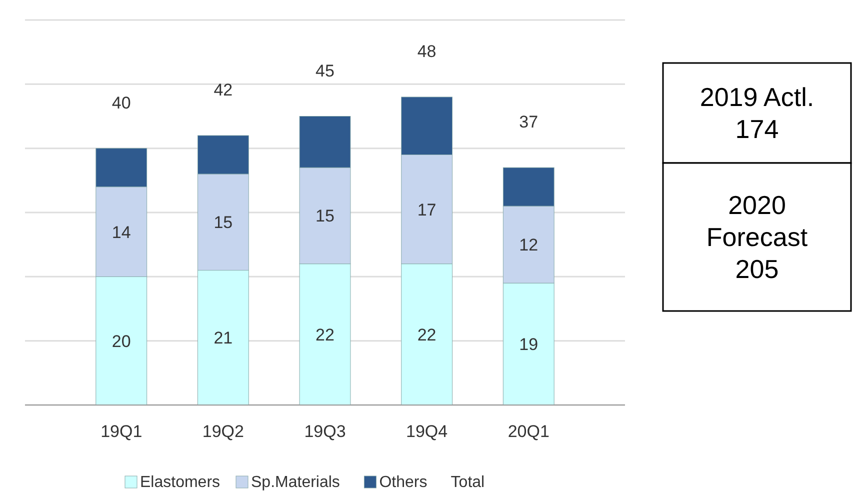  Describe the element at coordinates (757, 237) in the screenshot. I see `text: 2020 Forecast 205` at that location.